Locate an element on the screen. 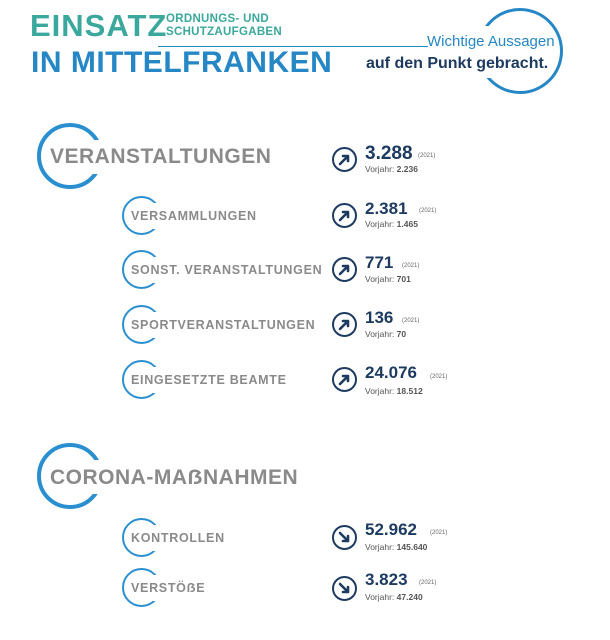 This screenshot has height=640, width=610. header-title-einsatz: EINSATZ is located at coordinates (99, 25).